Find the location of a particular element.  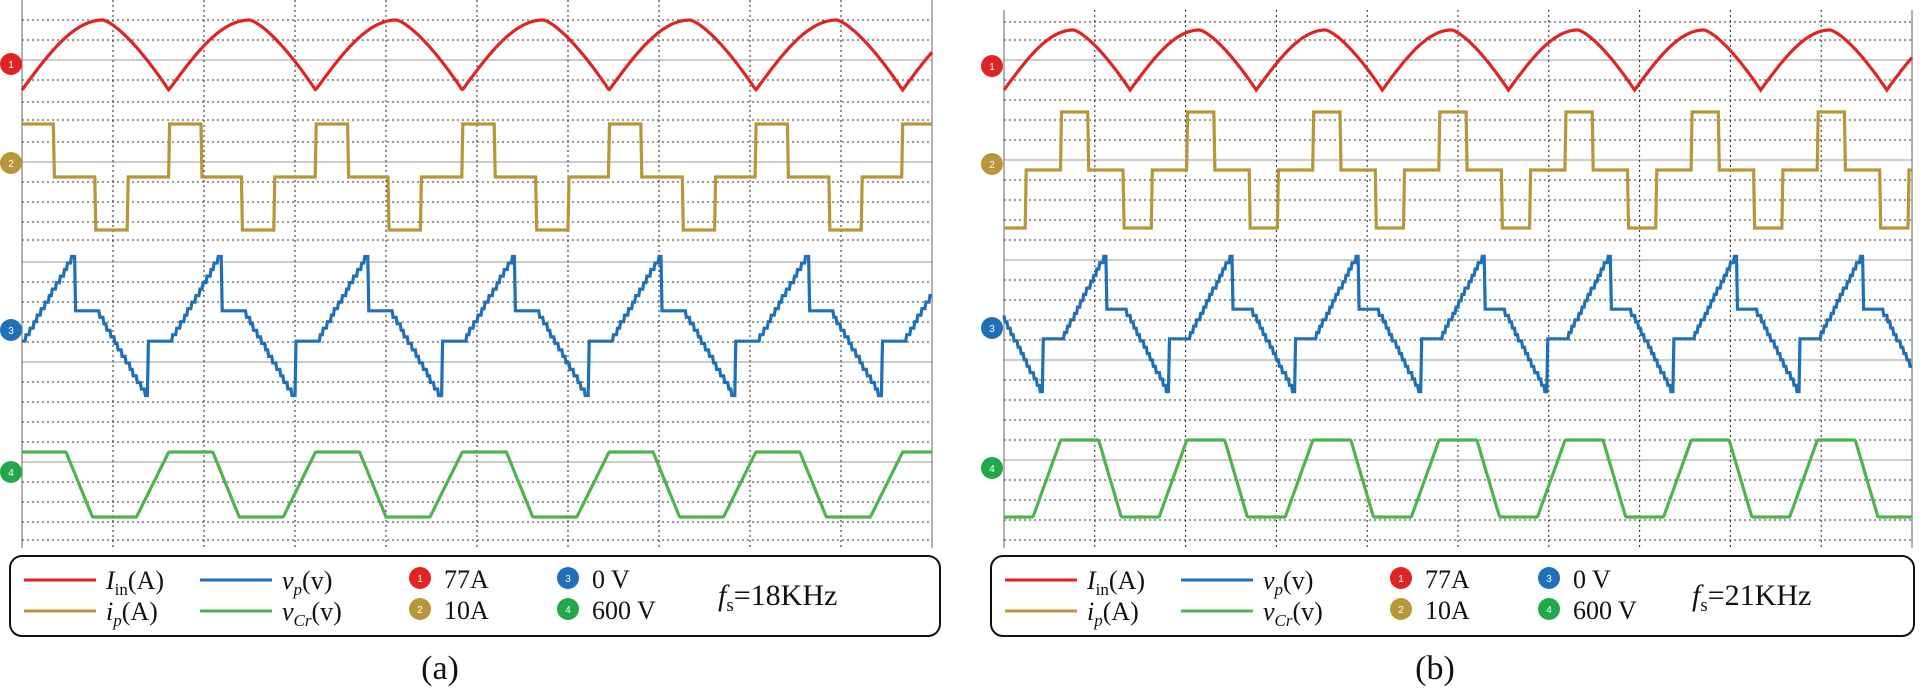

legend-frequency: fs=21KHz is located at coordinates (1751, 597).